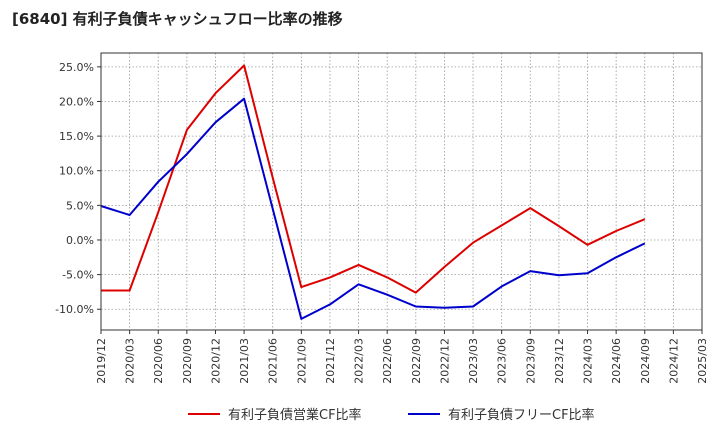 The height and width of the screenshot is (440, 720). What do you see at coordinates (473, 361) in the screenshot?
I see `x-tick-label: 2023/03` at bounding box center [473, 361].